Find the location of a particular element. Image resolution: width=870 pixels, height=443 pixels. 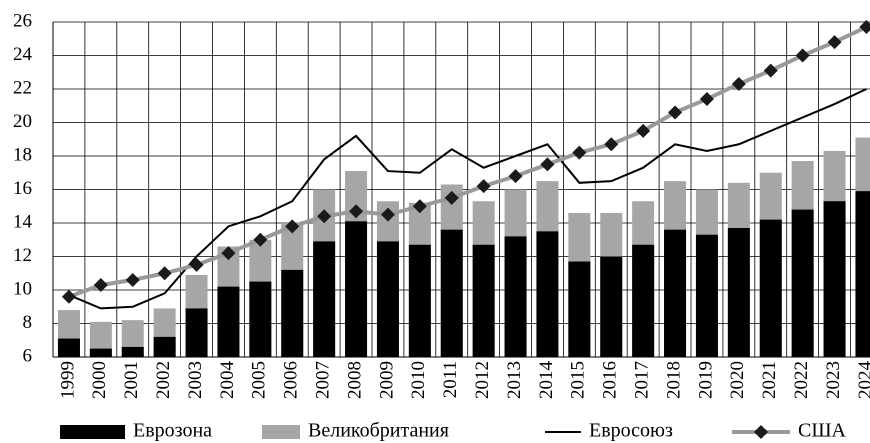

x-tick-label: 2010 is located at coordinates (418, 380).